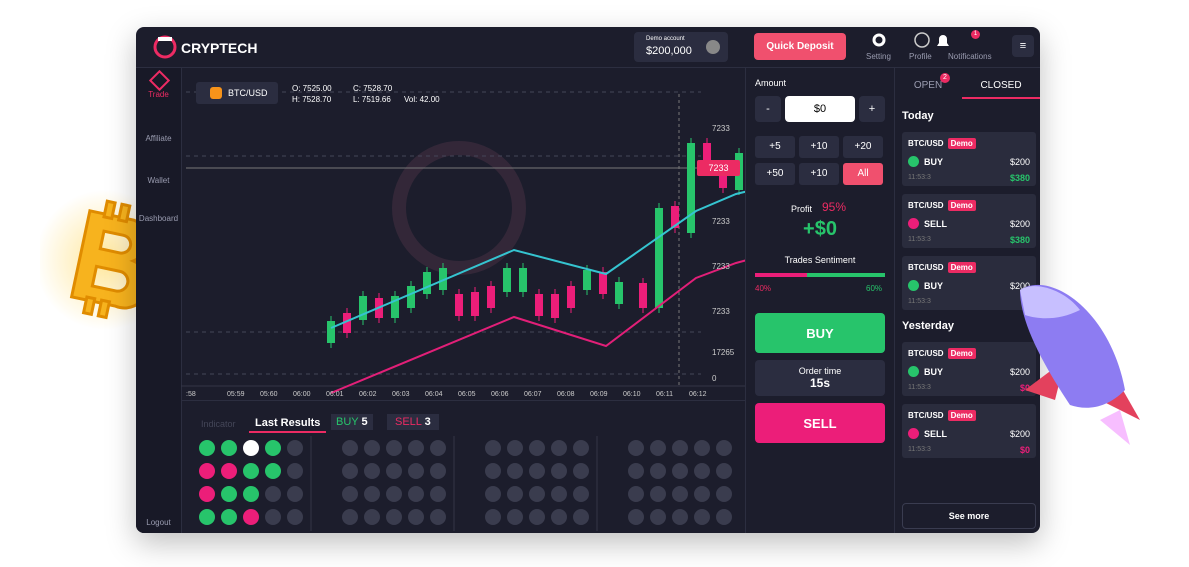 This screenshot has height=567, width=1189. Describe the element at coordinates (910, 40) in the screenshot. I see `nav-icons` at that location.